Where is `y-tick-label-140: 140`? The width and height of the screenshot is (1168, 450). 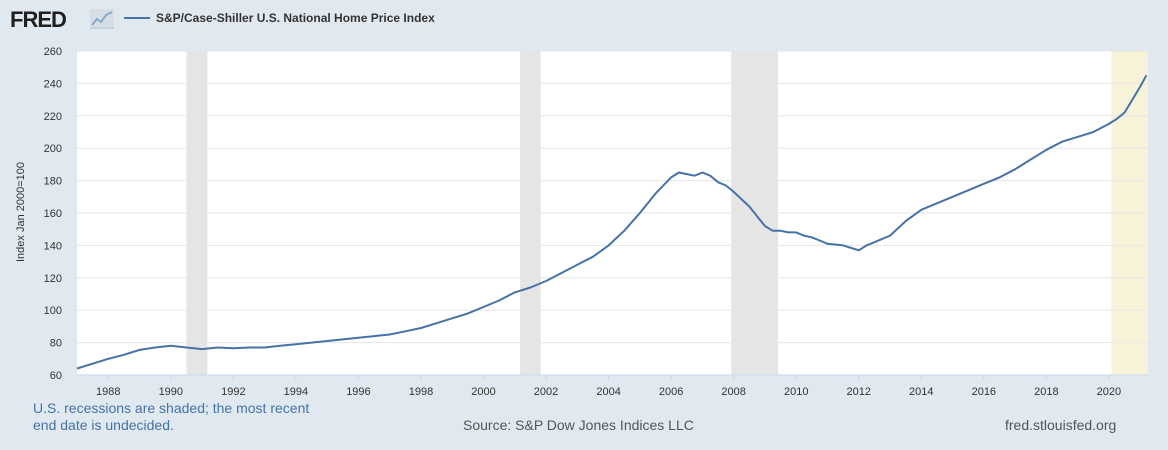
y-tick-label-140: 140 is located at coordinates (53, 246).